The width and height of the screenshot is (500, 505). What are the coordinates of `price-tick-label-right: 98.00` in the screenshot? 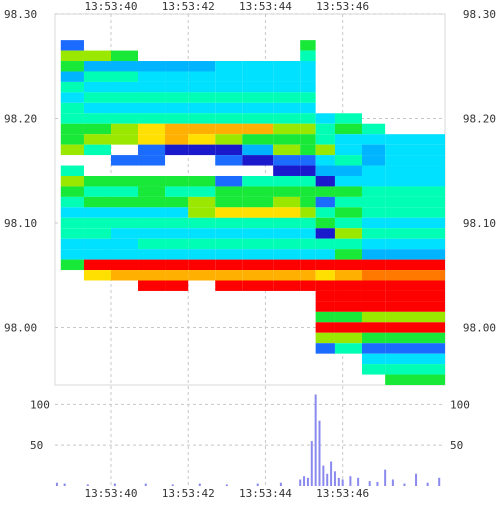 It's located at (479, 328).